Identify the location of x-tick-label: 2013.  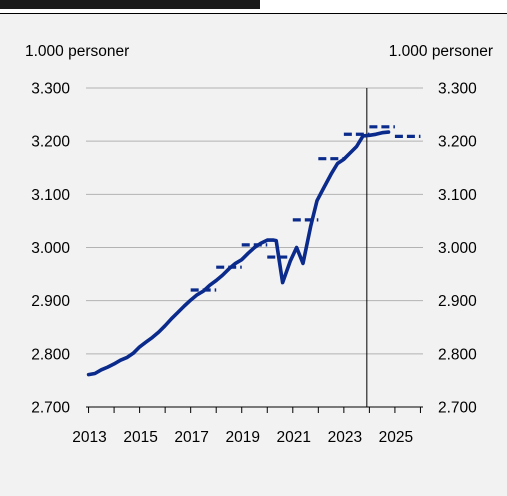
(89, 437).